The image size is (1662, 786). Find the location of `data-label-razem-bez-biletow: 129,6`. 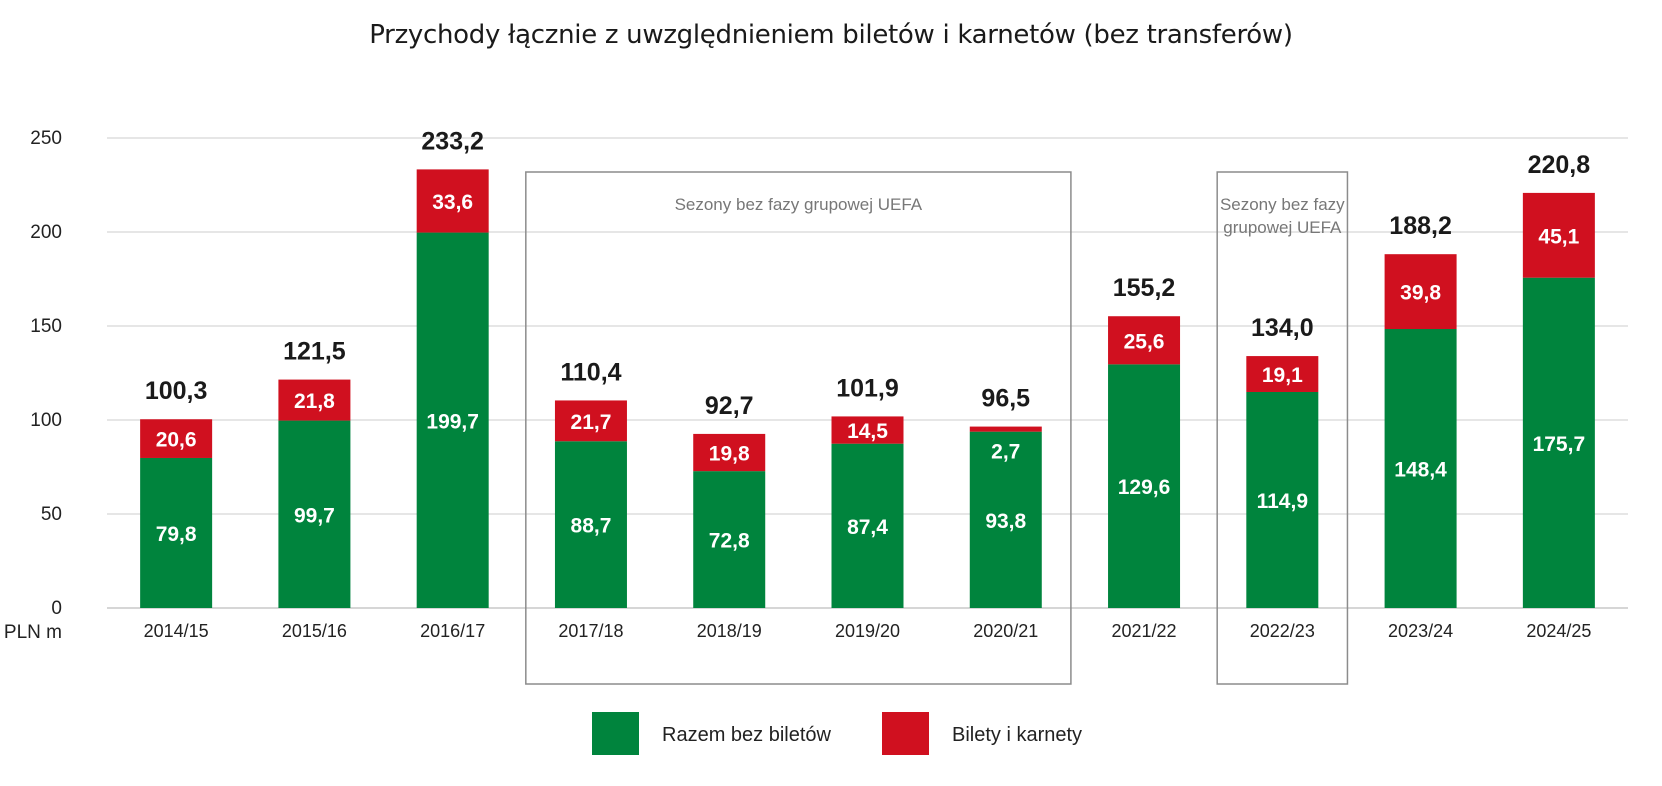

data-label-razem-bez-biletow: 129,6 is located at coordinates (1144, 487).